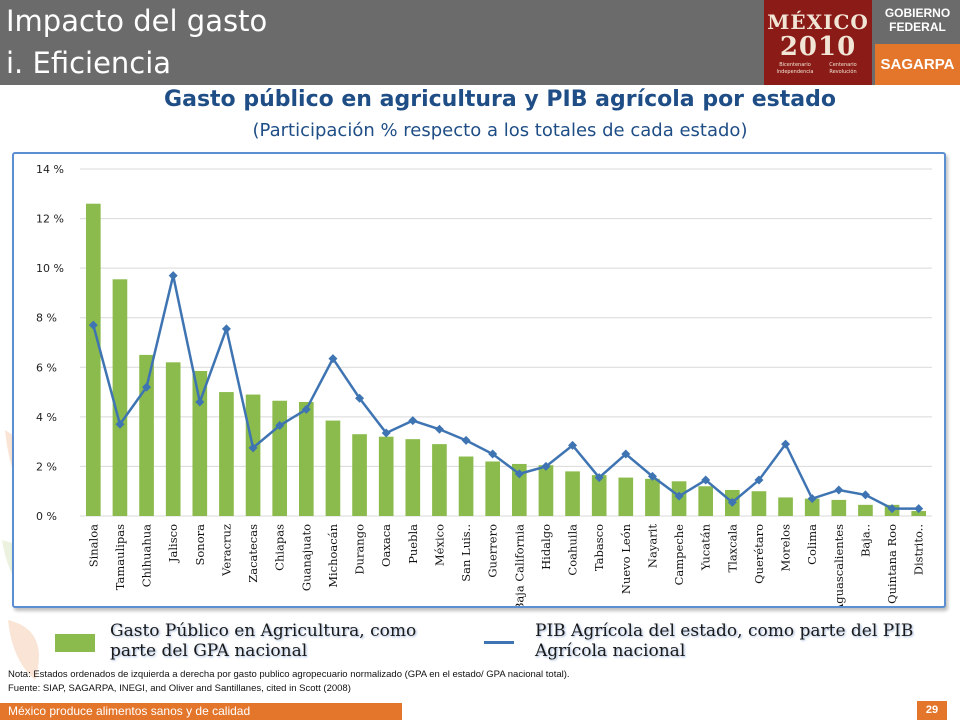 The width and height of the screenshot is (960, 720). I want to click on x-tick-label: Morelos, so click(786, 548).